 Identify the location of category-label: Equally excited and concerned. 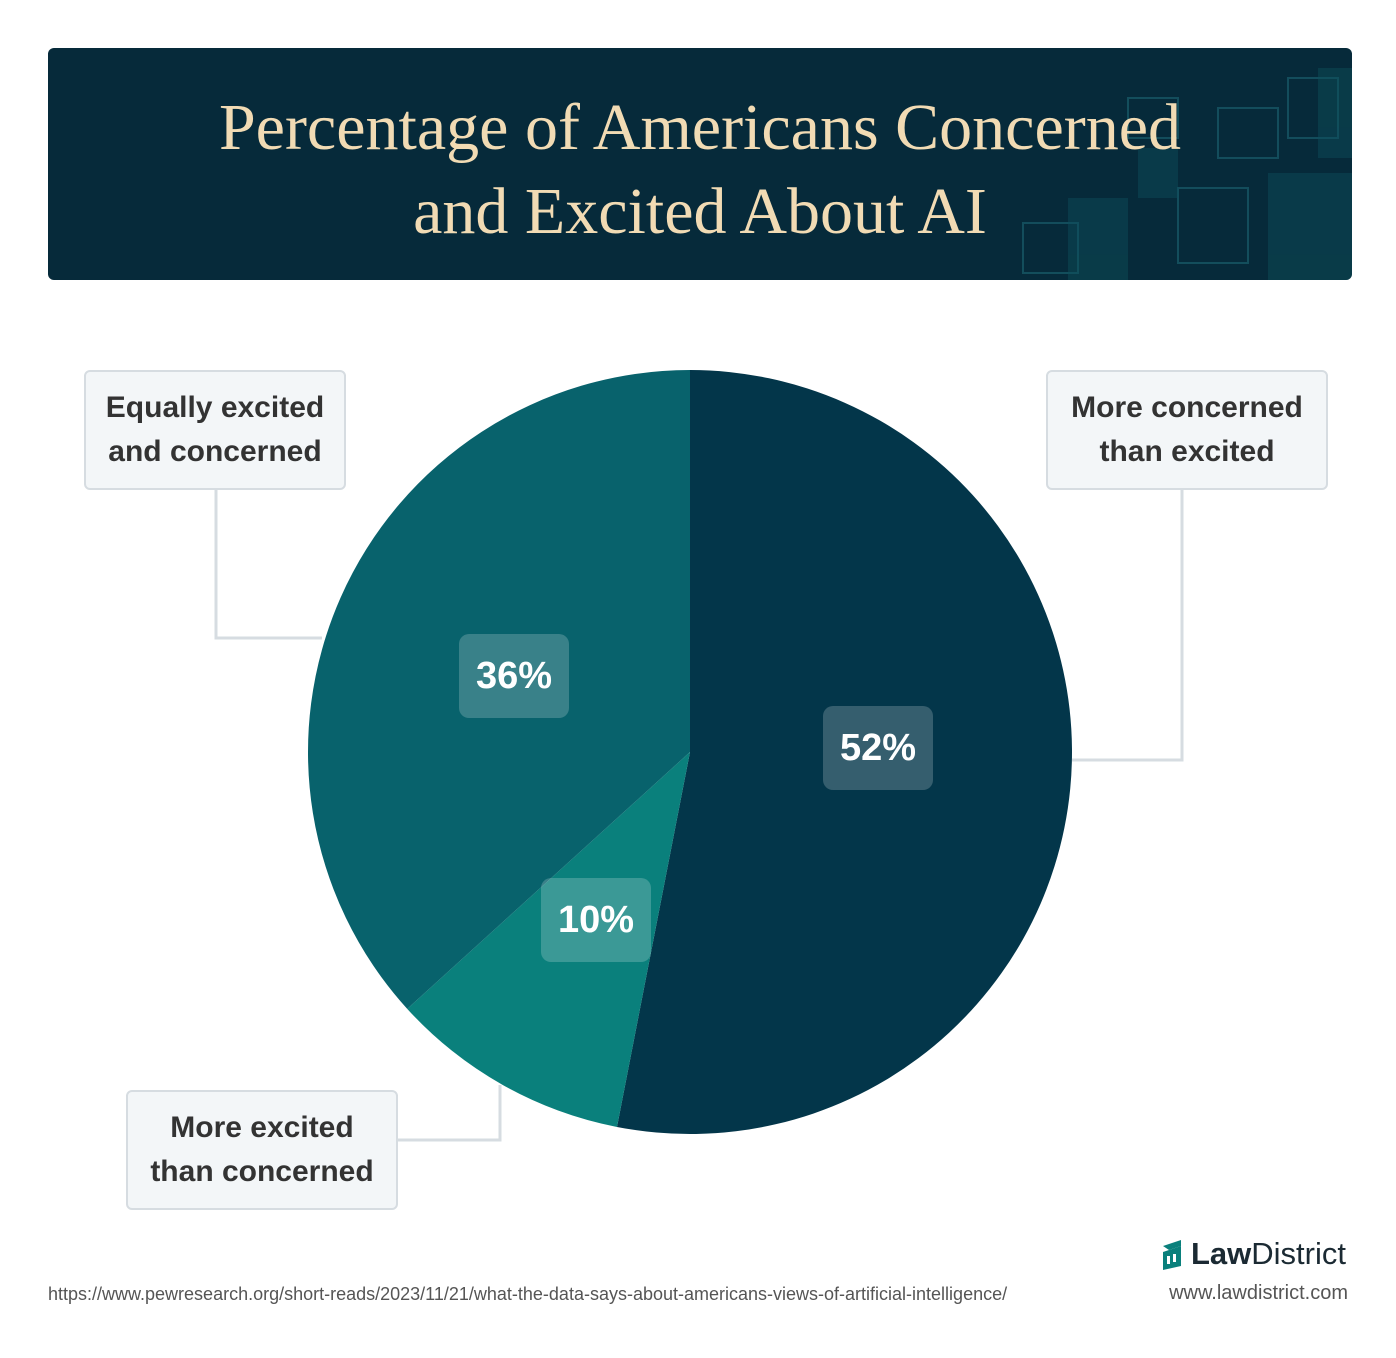
(215, 430).